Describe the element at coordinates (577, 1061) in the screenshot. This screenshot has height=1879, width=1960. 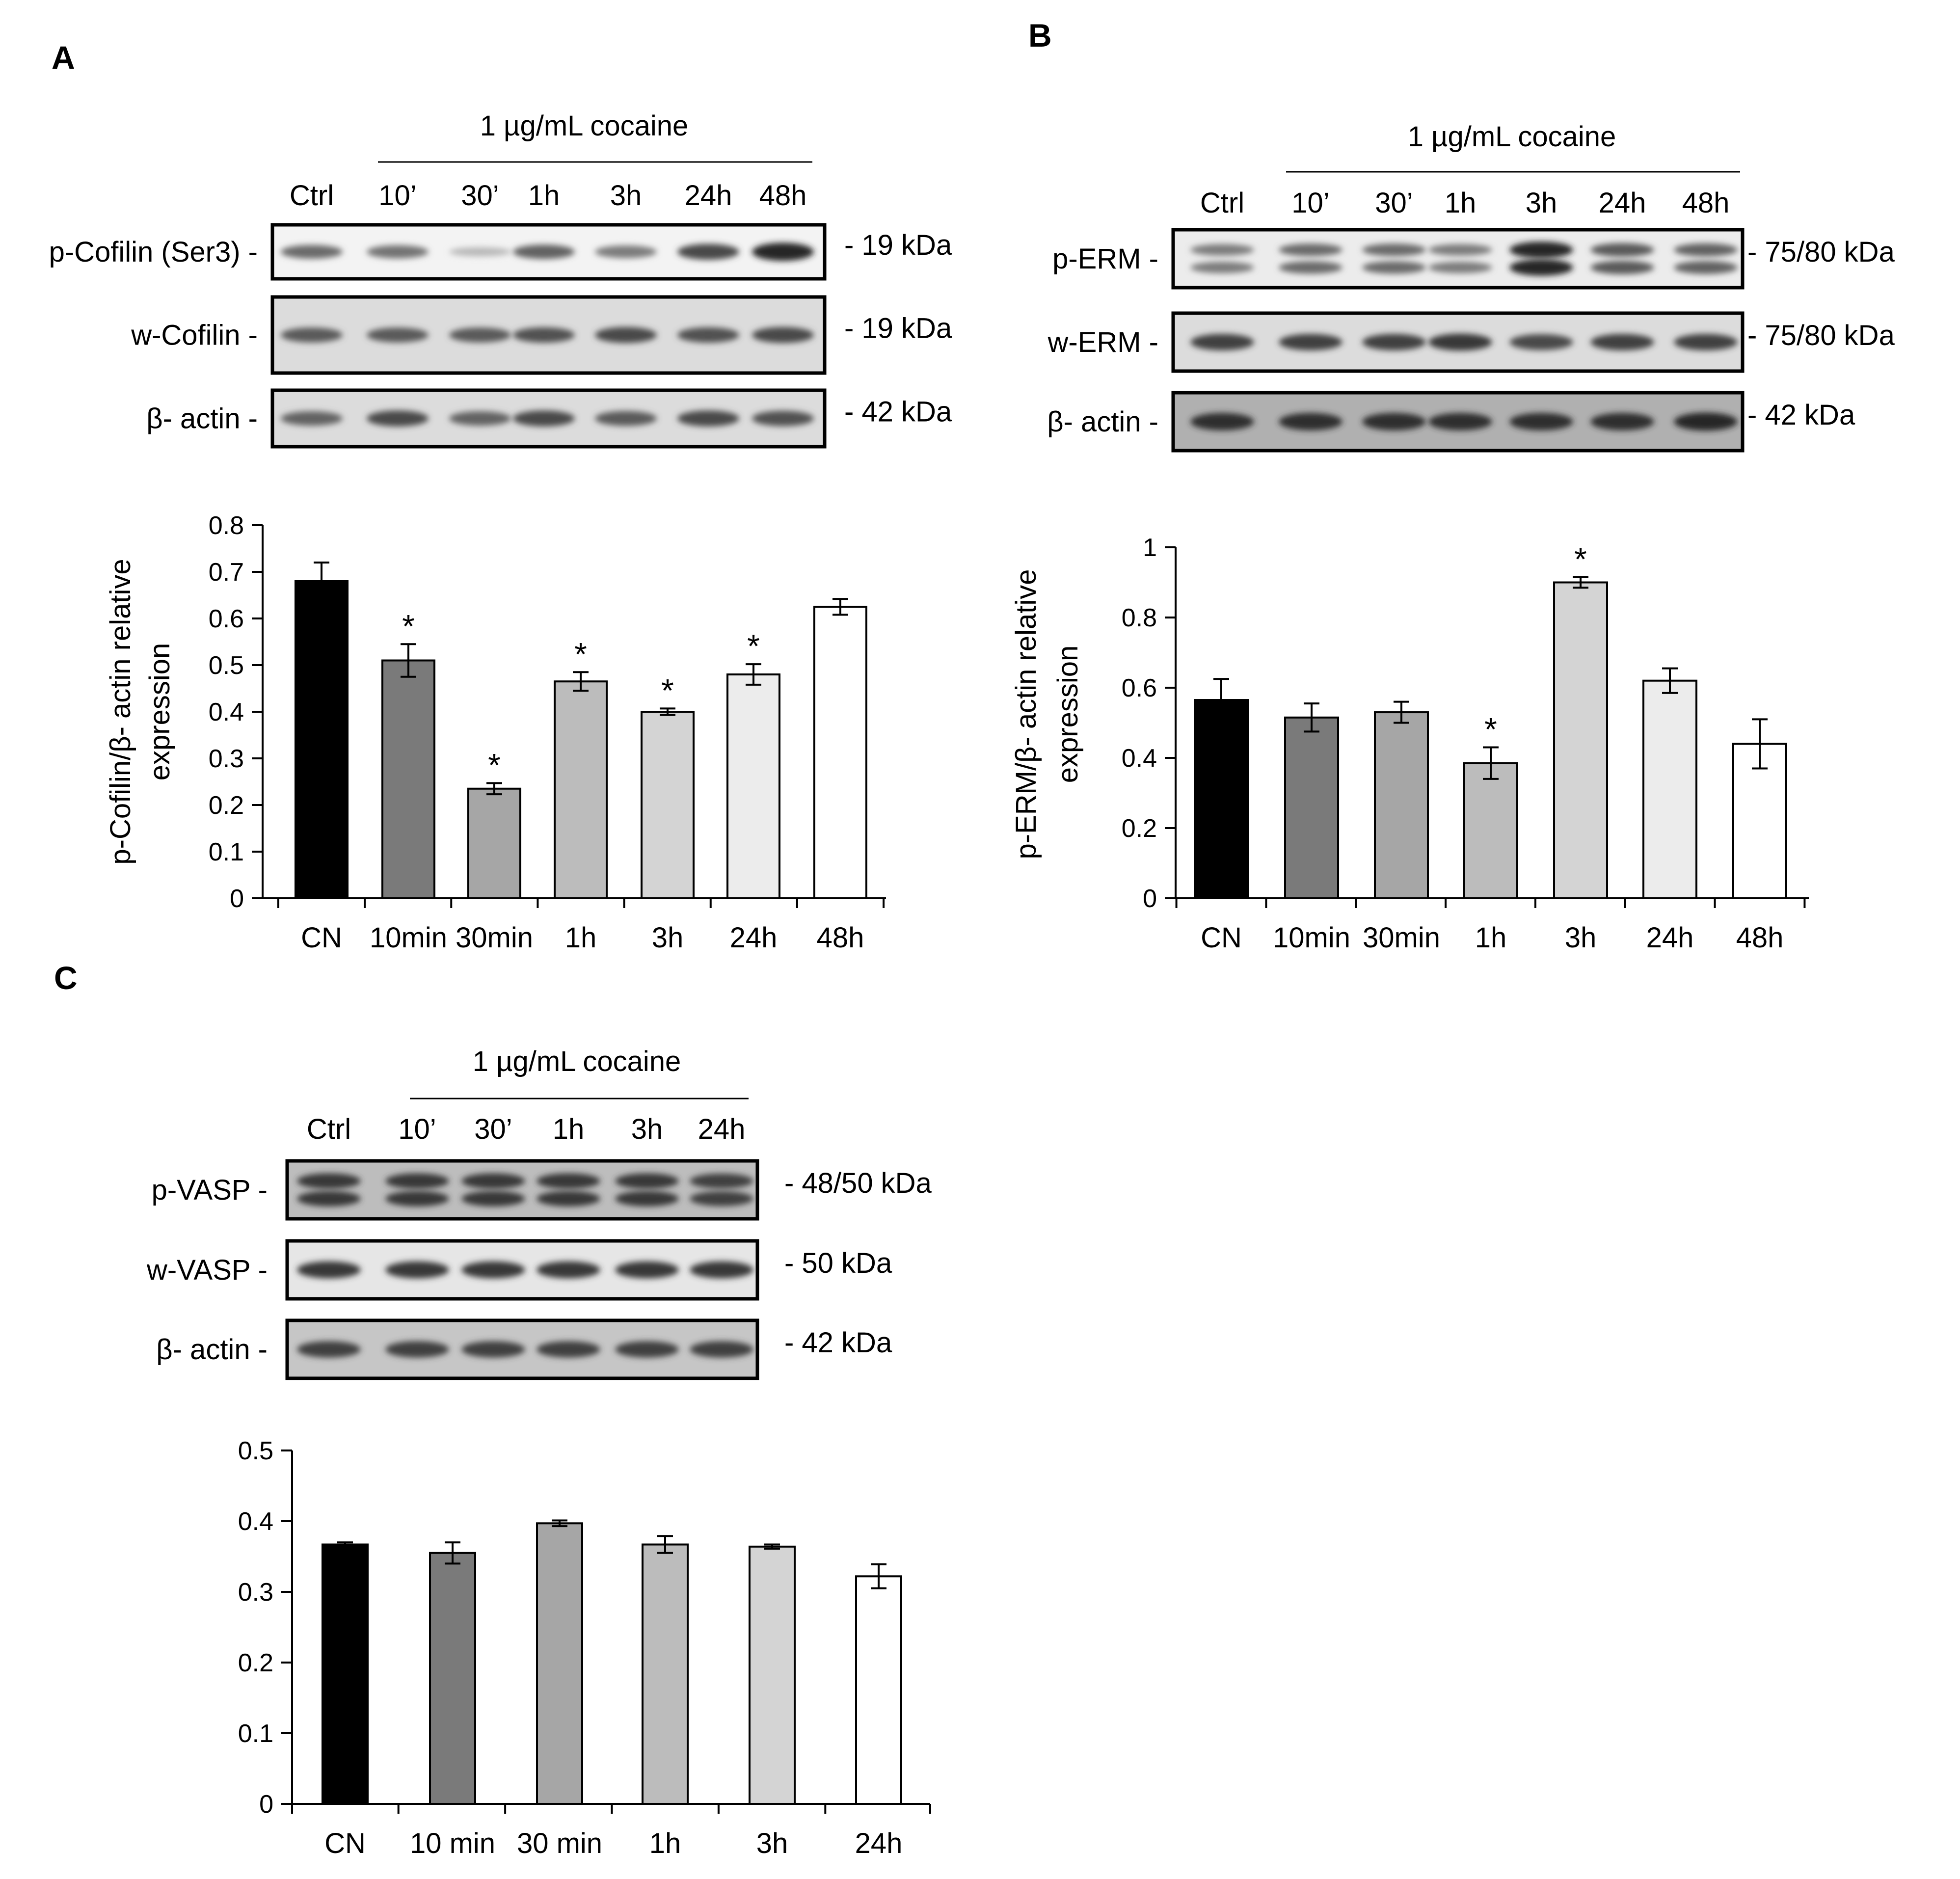
I see `treatment-label: 1 µg/mL cocaine` at that location.